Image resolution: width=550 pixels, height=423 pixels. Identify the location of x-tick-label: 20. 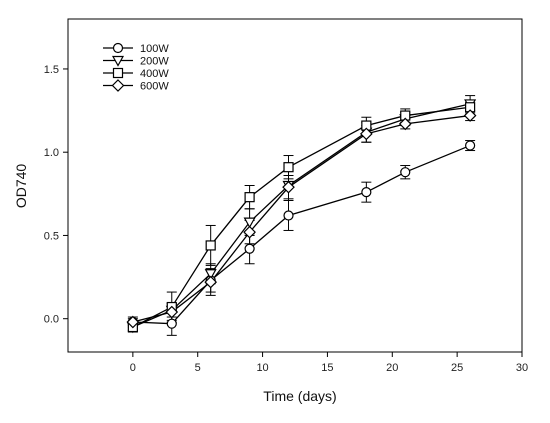
(392, 368).